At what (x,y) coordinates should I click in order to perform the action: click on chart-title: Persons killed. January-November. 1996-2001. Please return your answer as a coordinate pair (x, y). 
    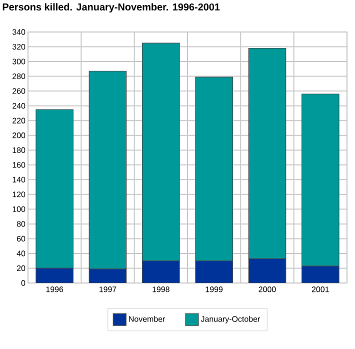
    Looking at the image, I should click on (111, 7).